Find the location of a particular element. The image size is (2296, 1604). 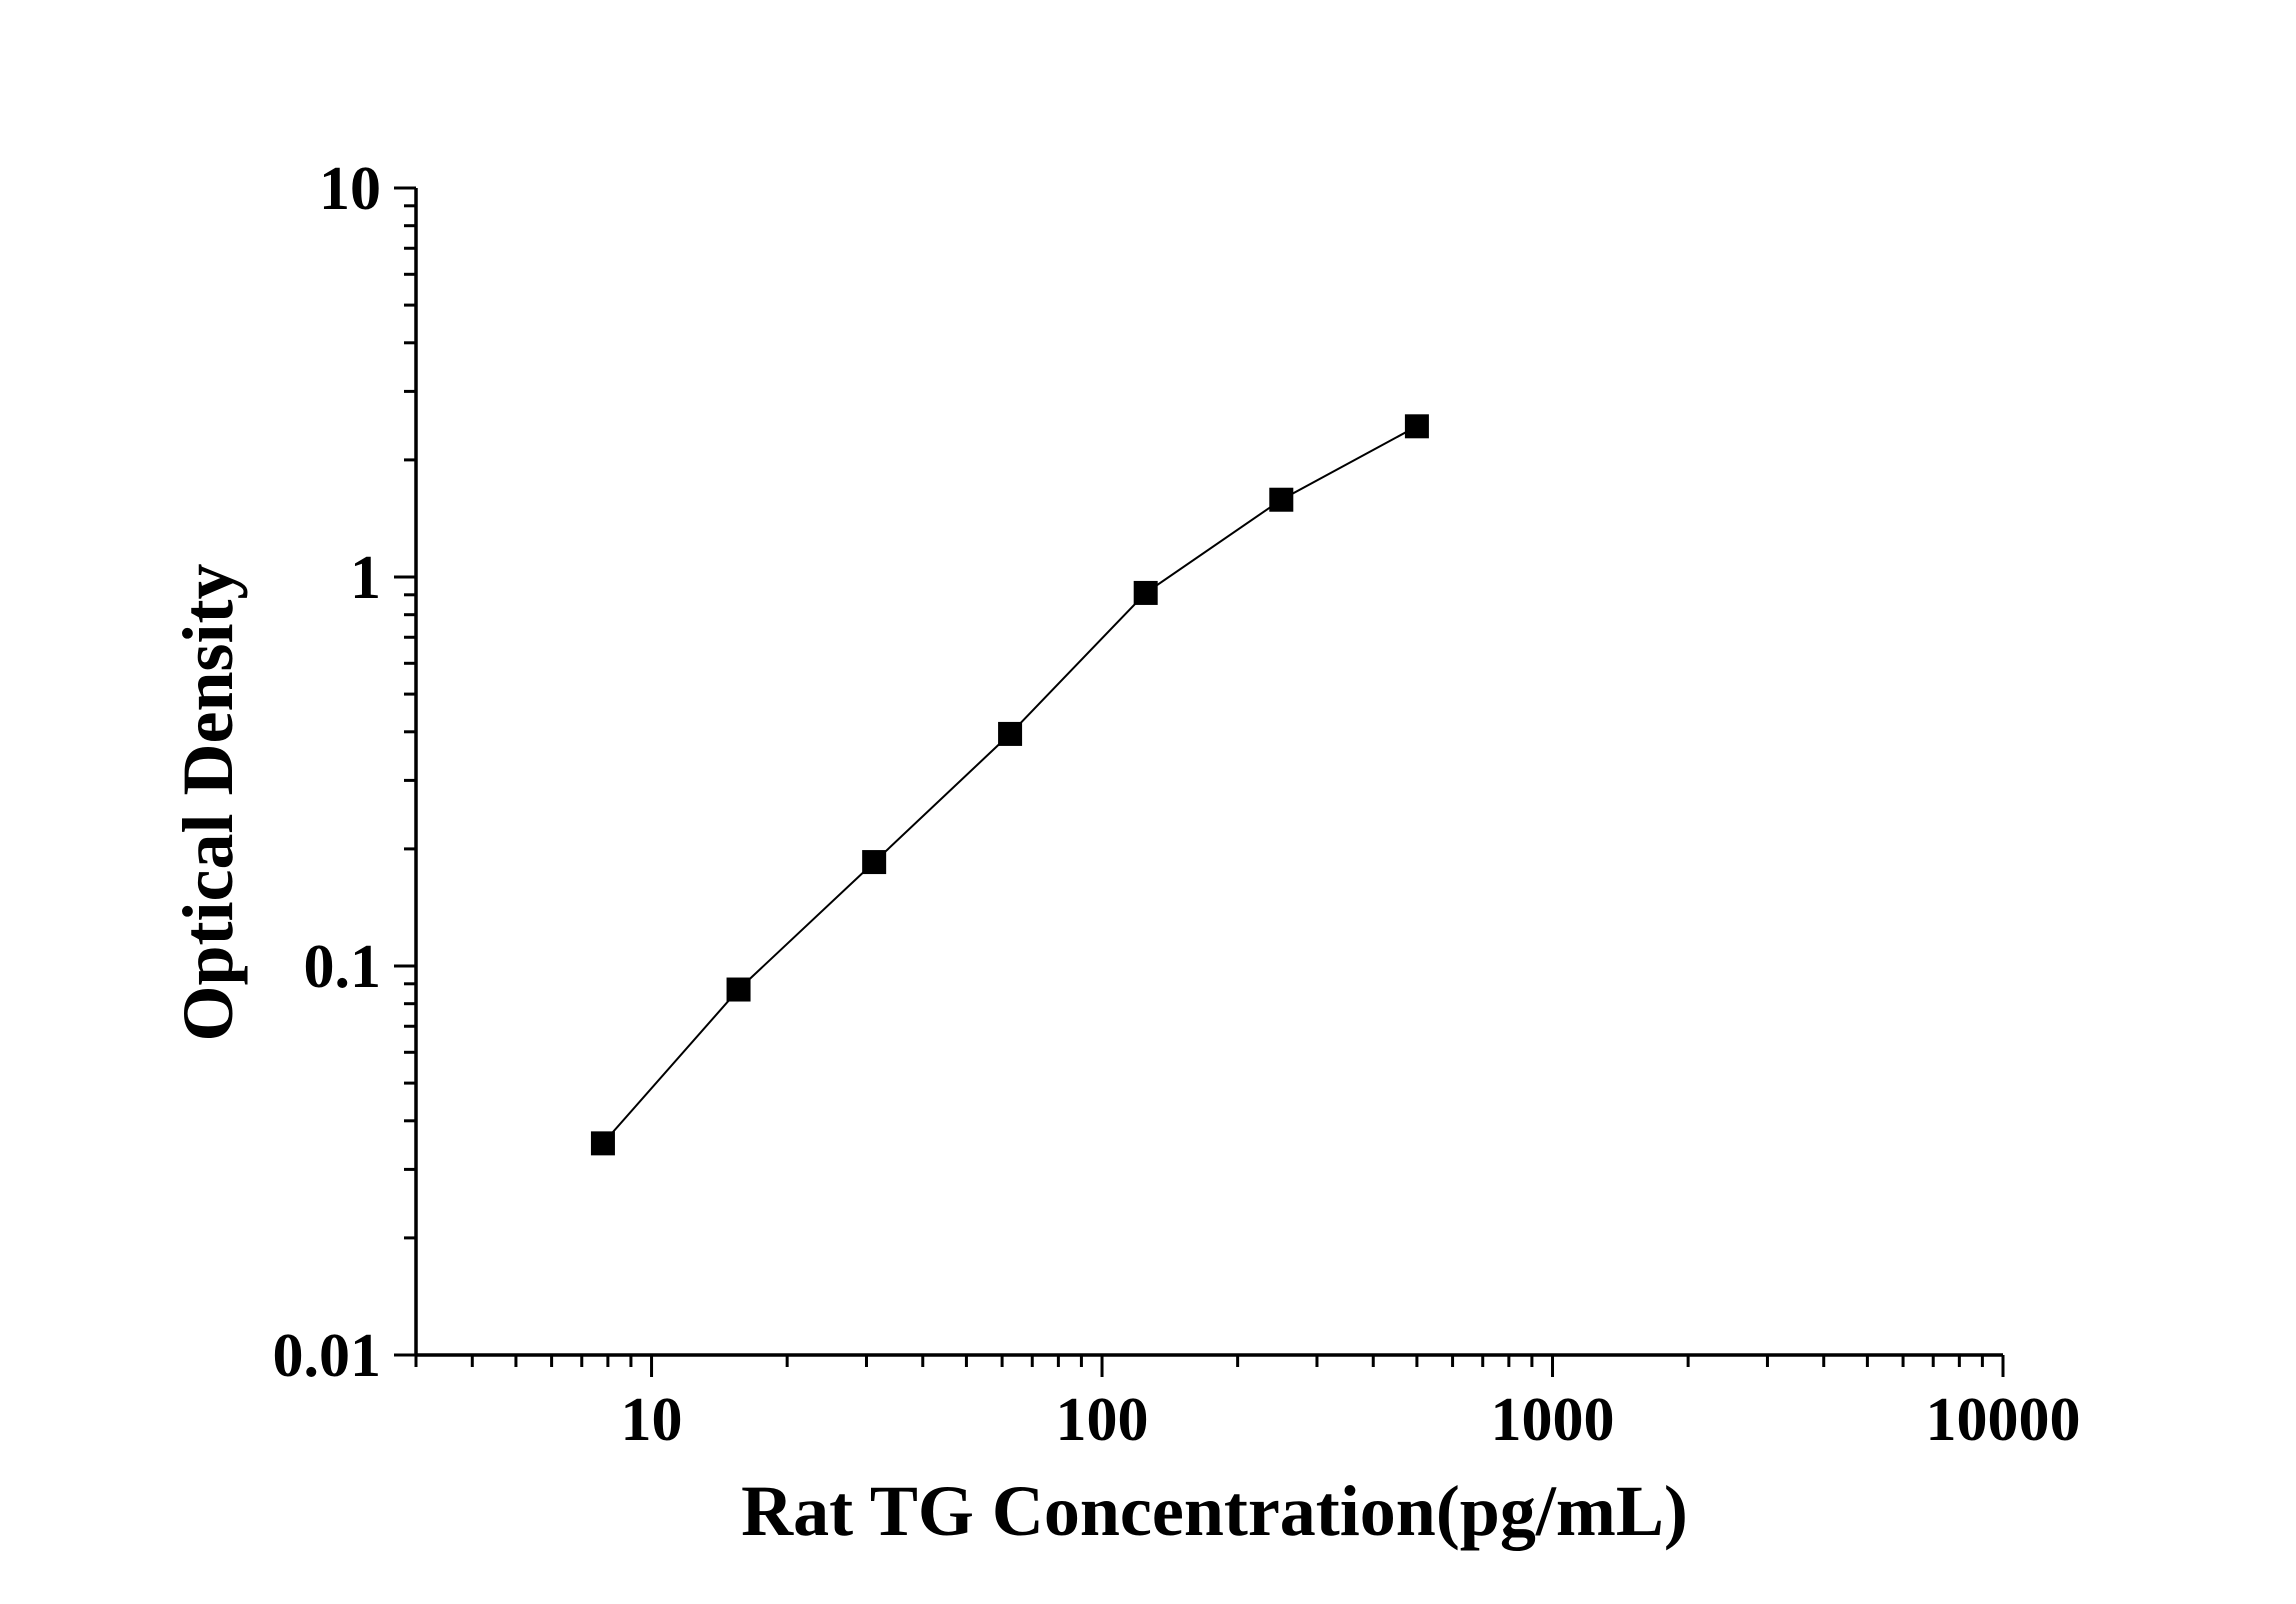

x-tick-label: 10 is located at coordinates (652, 1420).